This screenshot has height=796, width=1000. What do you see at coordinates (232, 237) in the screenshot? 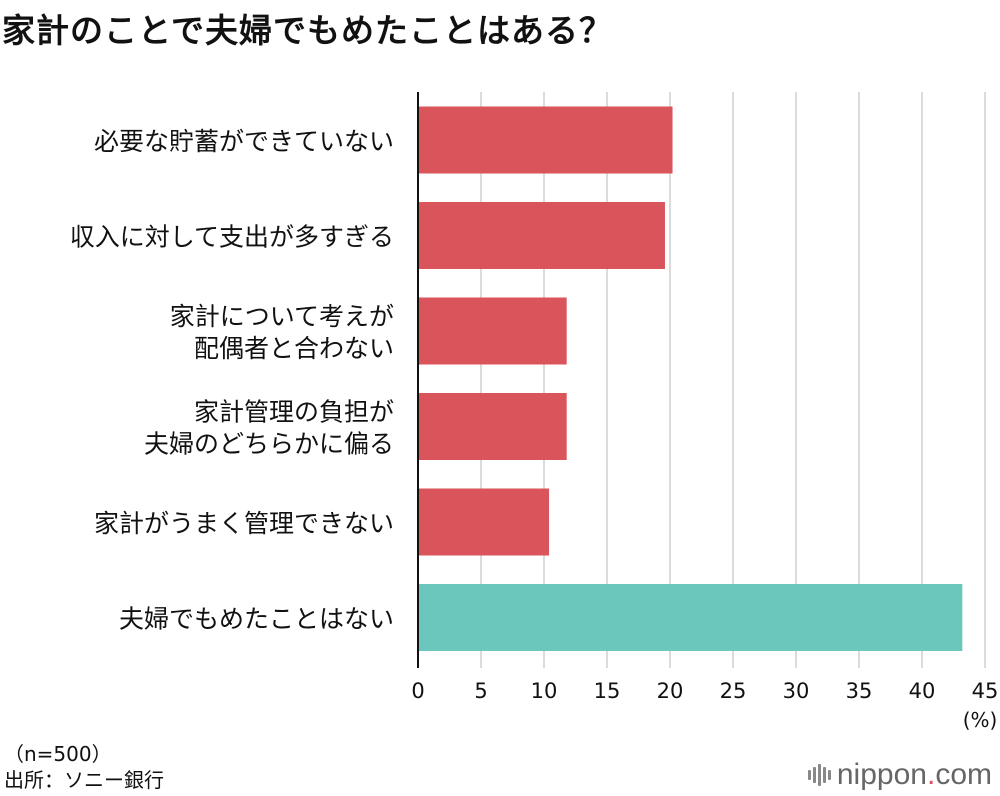
I see `category-label: 収入に対して支出が多すぎる` at bounding box center [232, 237].